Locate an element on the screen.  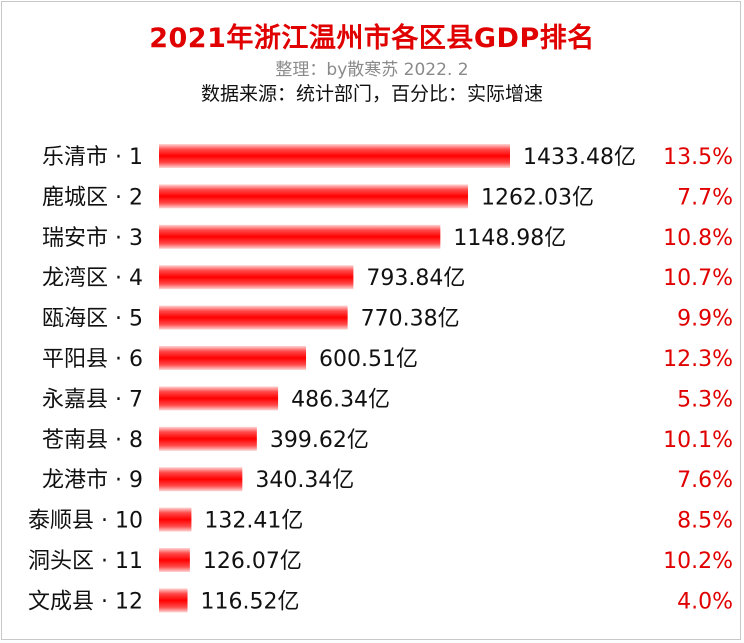
bar-row: 鹿城区 · 2 1262.03亿 7.7% is located at coordinates (387, 197).